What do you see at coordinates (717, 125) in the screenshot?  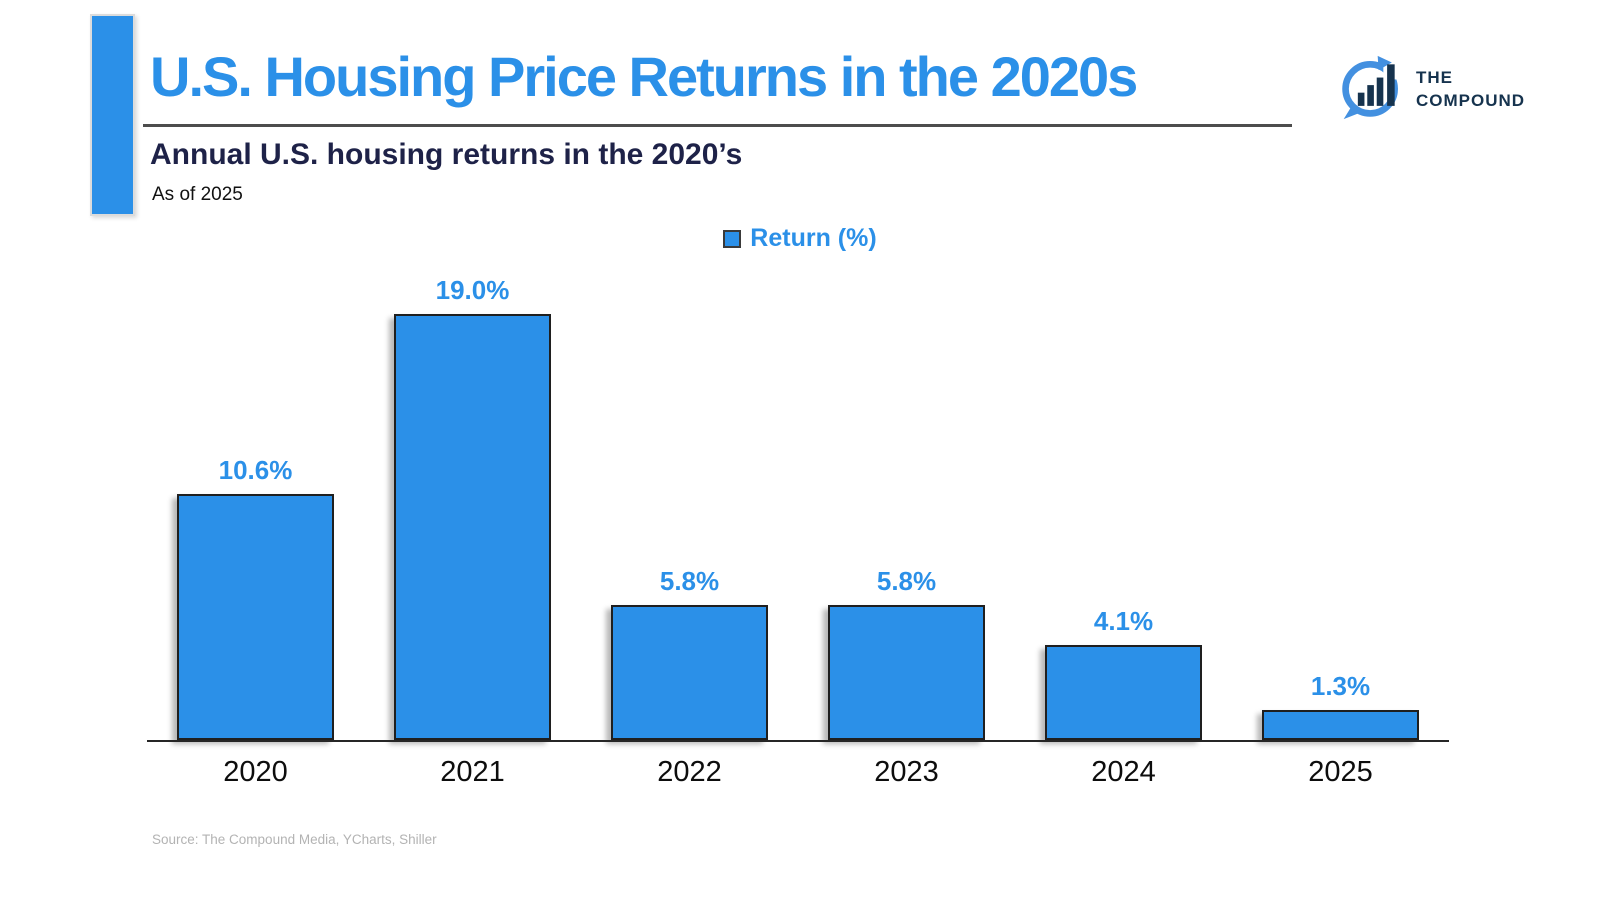 I see `title-divider` at bounding box center [717, 125].